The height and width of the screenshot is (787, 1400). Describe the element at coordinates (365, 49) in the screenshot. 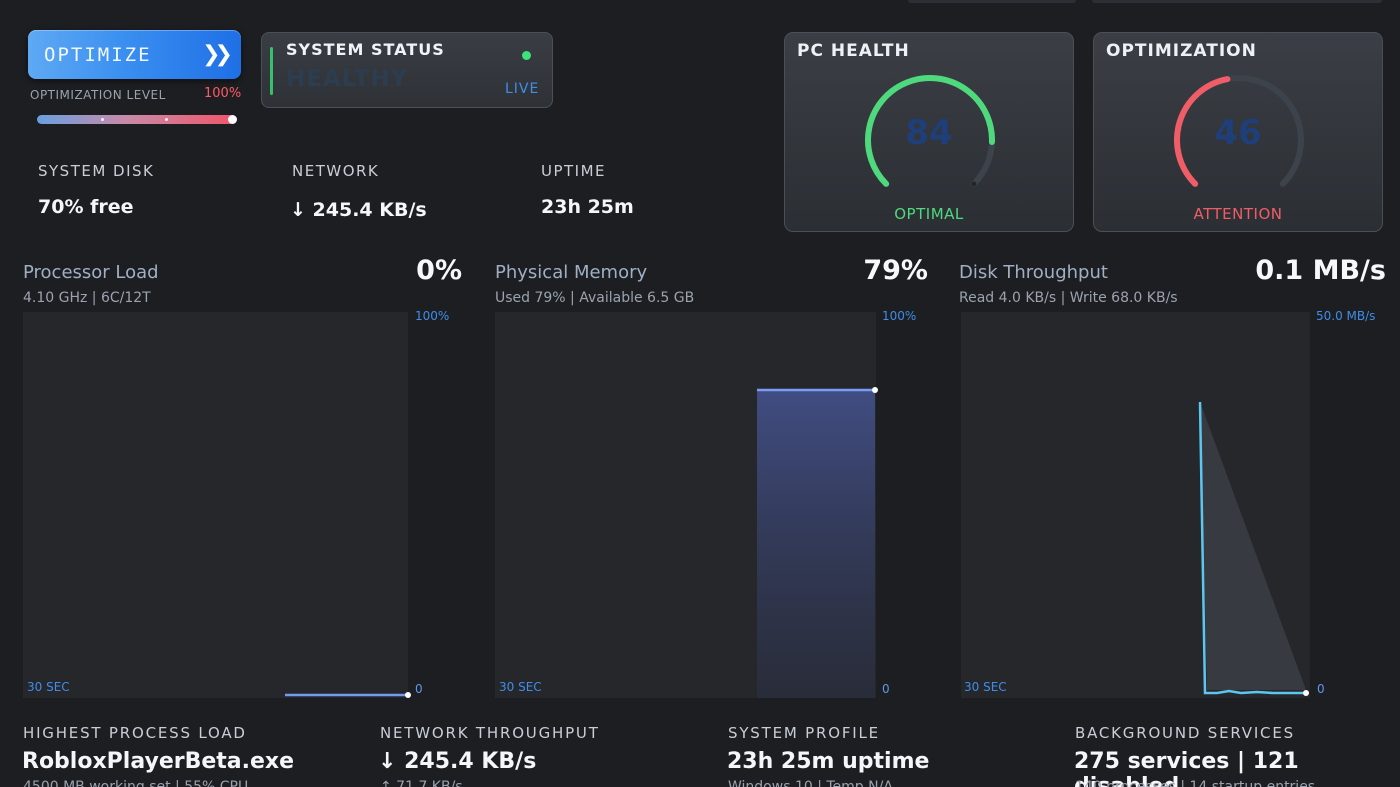

I see `system-status-title: SYSTEM STATUS` at that location.